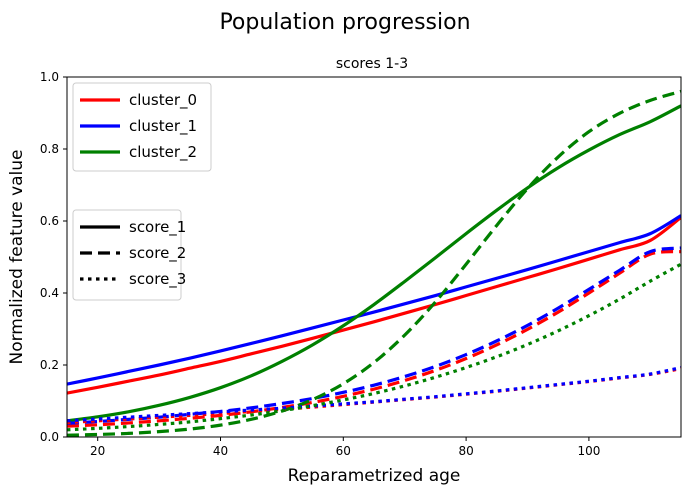 This screenshot has width=690, height=495. Describe the element at coordinates (53, 257) in the screenshot. I see `y-axis-ticks: 0.0 0.2 0.4 0.6 0.8 1.0` at that location.